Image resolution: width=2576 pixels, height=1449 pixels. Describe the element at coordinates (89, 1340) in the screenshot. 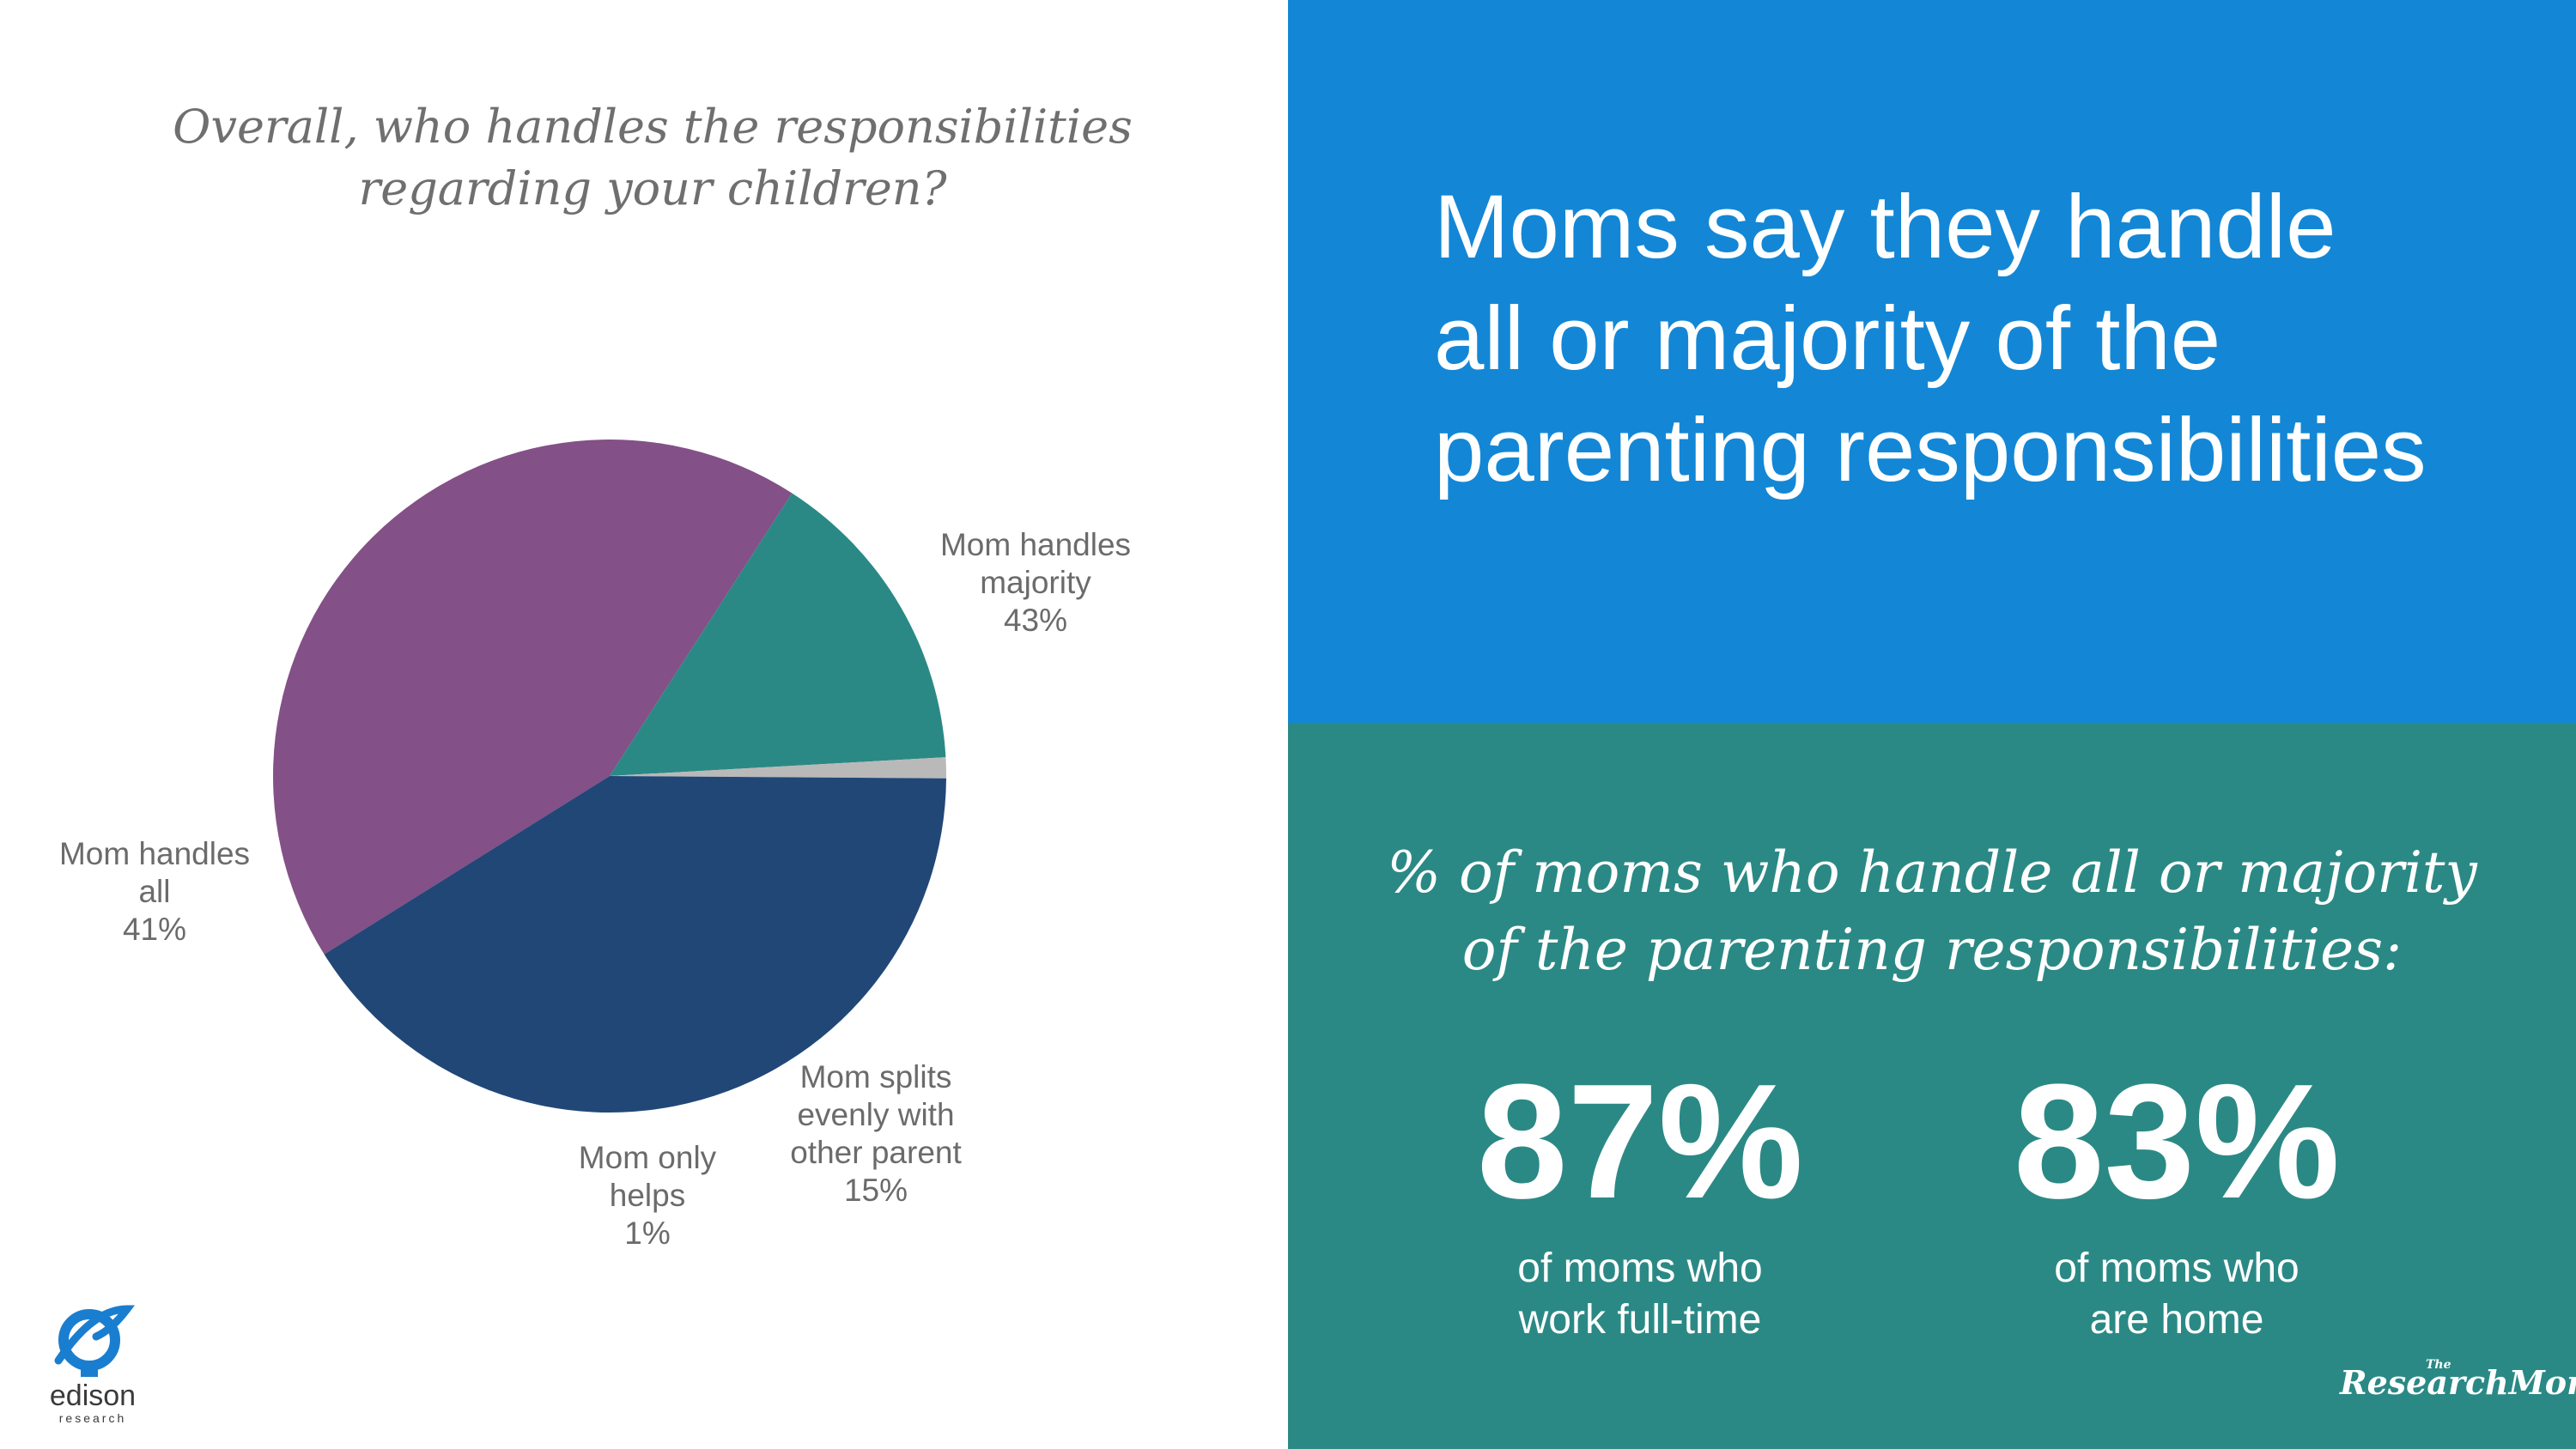

I see `edison-logo-ring` at that location.